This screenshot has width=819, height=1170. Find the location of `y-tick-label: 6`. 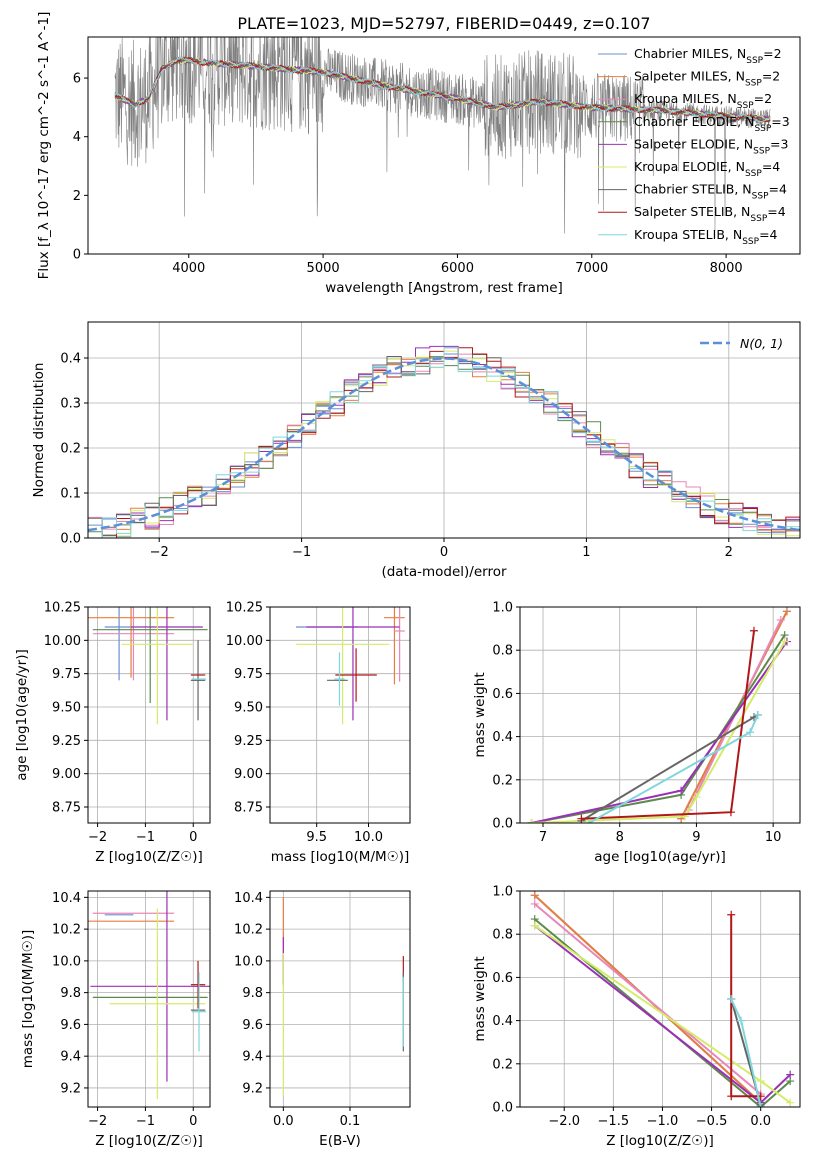

y-tick-label: 6 is located at coordinates (77, 79).